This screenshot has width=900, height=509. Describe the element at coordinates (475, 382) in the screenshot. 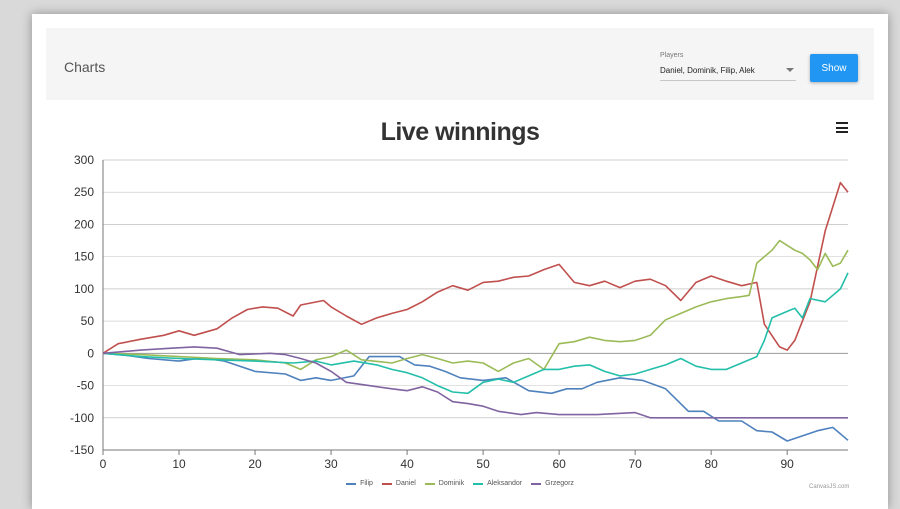

I see `series-line-grzegorz` at that location.